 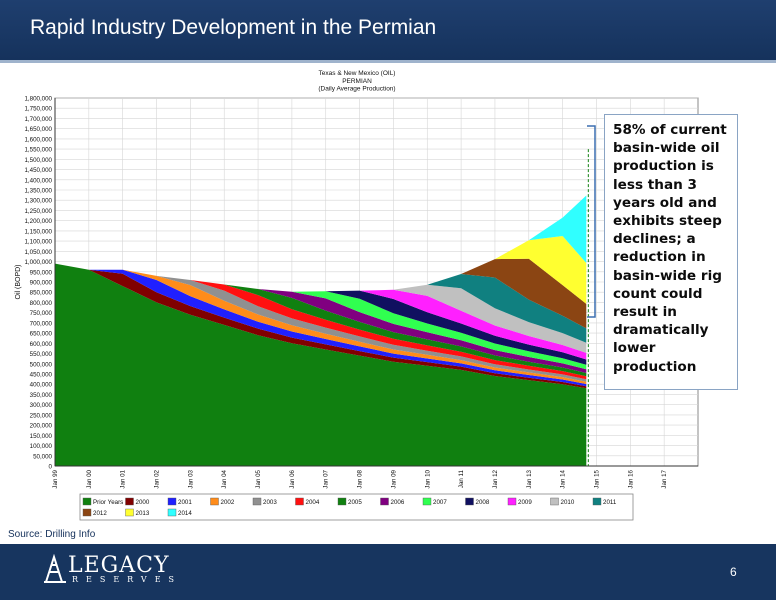 What do you see at coordinates (388, 572) in the screenshot?
I see `slide-footer` at bounding box center [388, 572].